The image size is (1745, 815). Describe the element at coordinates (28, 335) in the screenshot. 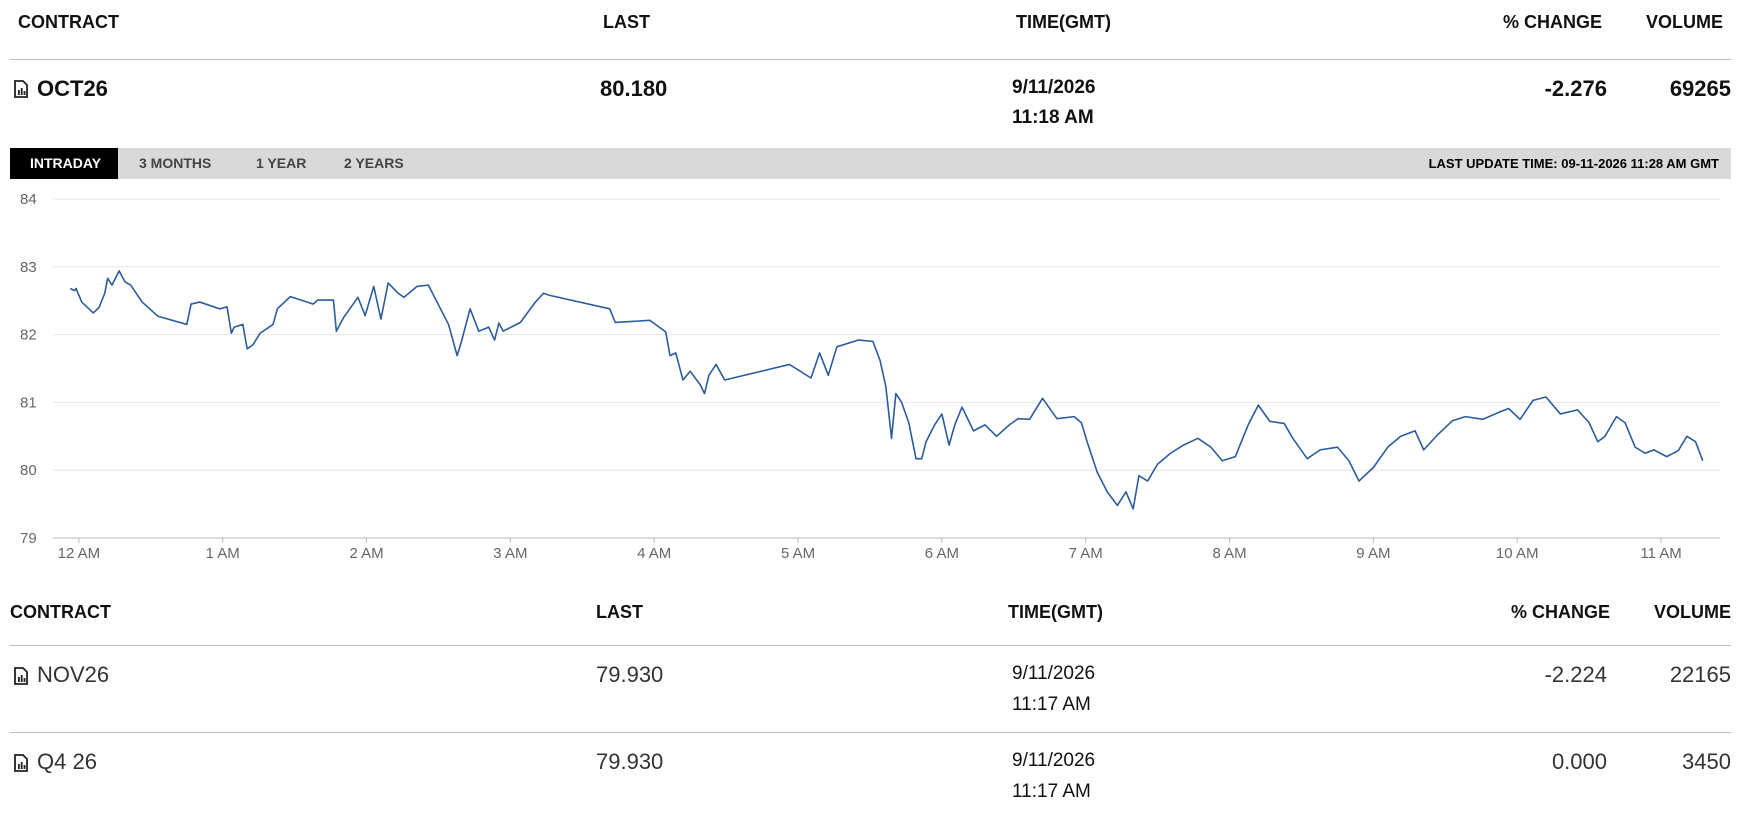

I see `y-tick-label: 82` at that location.